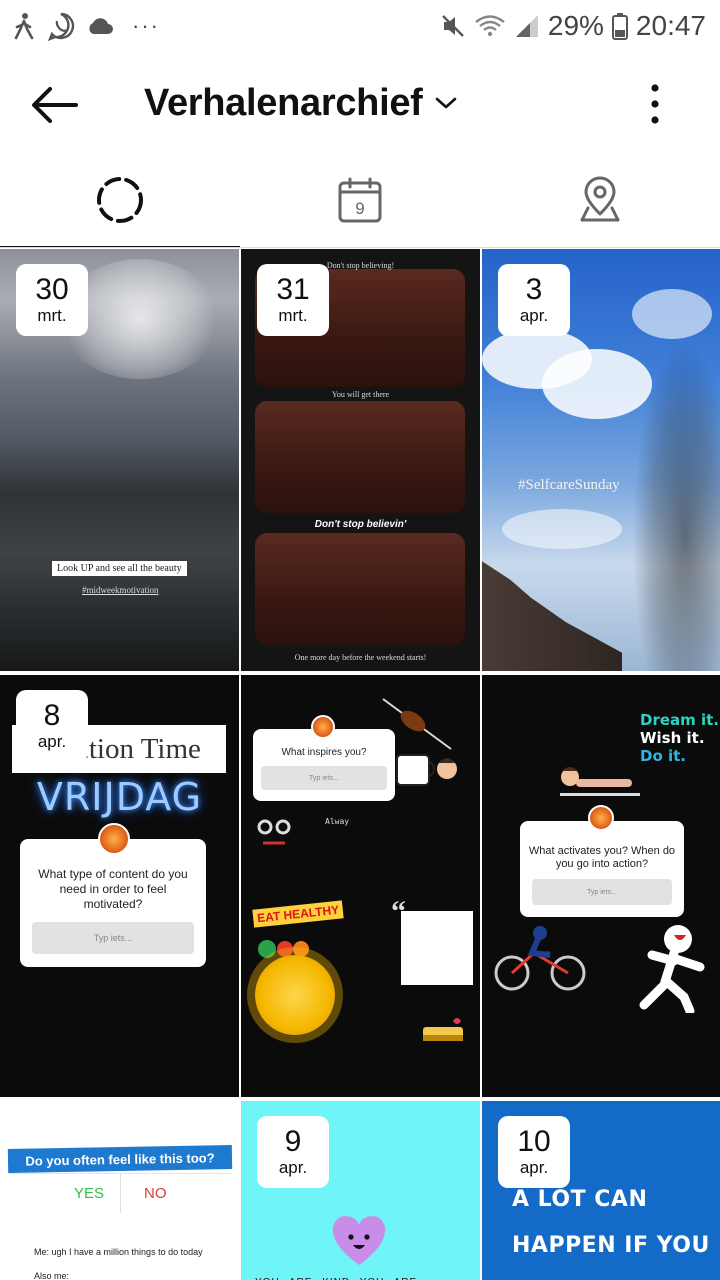 This screenshot has height=1280, width=720. I want to click on motto-line: Dream it., so click(680, 720).